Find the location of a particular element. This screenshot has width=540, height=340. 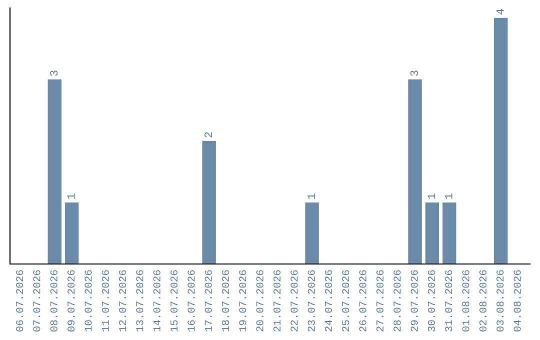

data-label: 2 is located at coordinates (208, 135).